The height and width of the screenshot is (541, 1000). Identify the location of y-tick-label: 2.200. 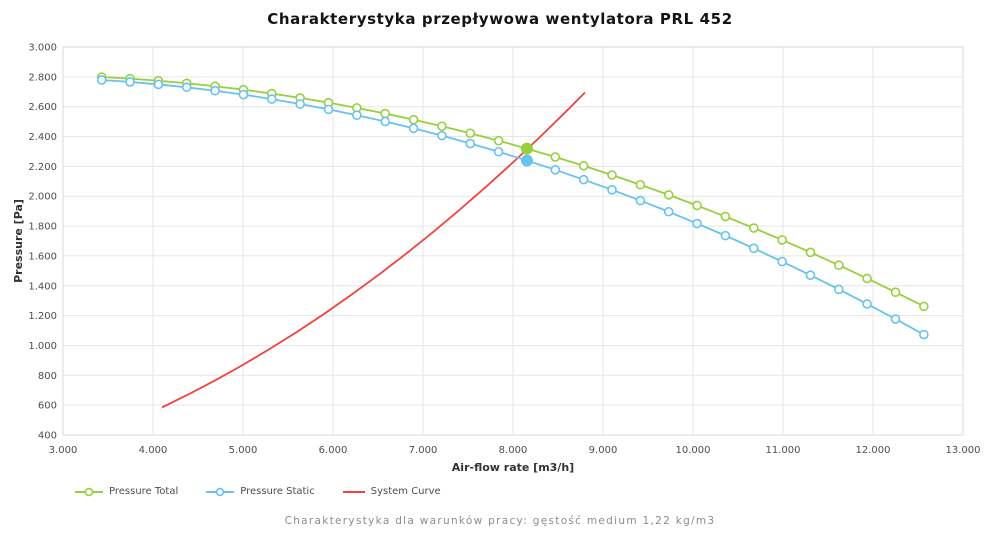
(42, 167).